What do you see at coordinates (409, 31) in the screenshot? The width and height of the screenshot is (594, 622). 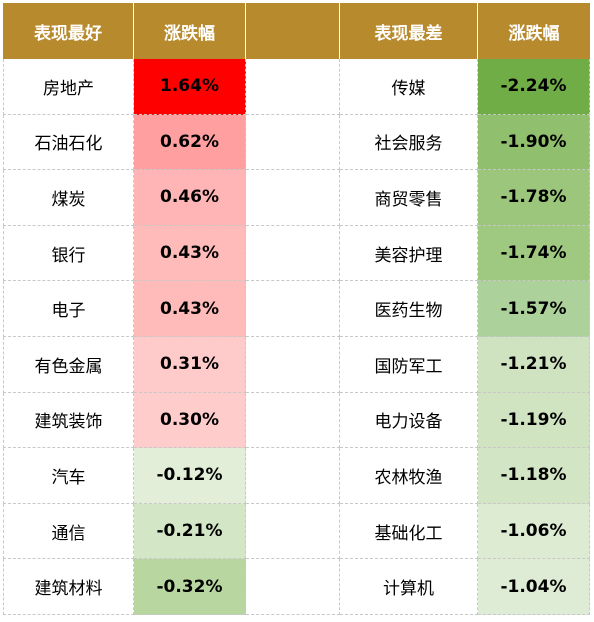 I see `header-worst-label: 表现最差` at bounding box center [409, 31].